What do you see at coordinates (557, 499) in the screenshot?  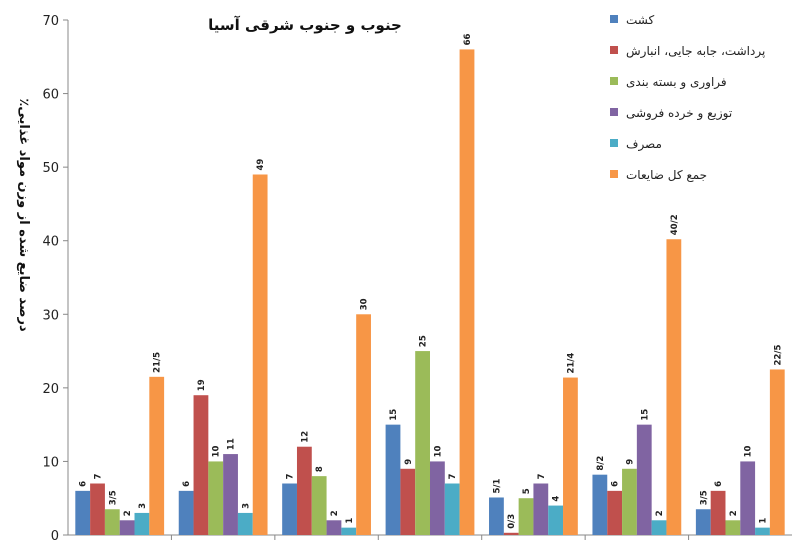 I see `data-label: 4` at bounding box center [557, 499].